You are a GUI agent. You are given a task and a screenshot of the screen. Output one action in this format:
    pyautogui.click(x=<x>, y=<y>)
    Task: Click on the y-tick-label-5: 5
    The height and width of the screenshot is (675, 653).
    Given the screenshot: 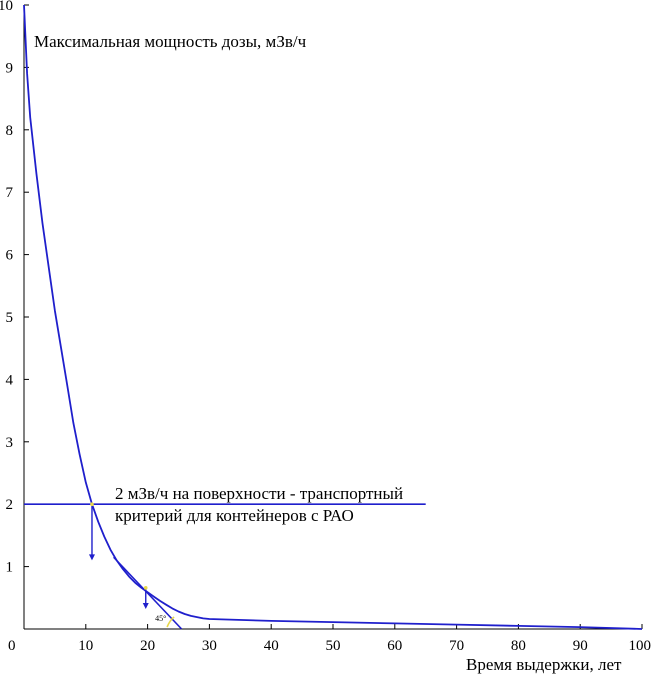 What is the action you would take?
    pyautogui.click(x=10, y=318)
    